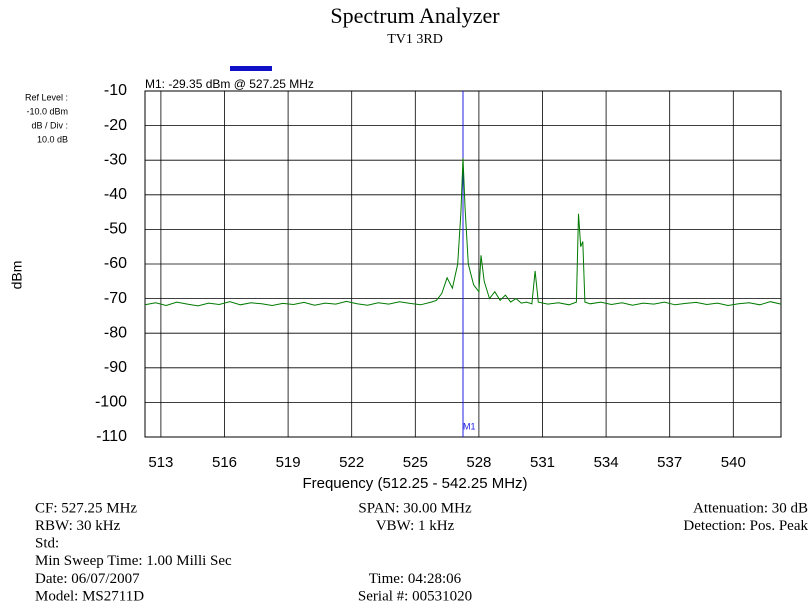 The image size is (810, 616). What do you see at coordinates (17, 275) in the screenshot?
I see `y-axis-label: dBm` at bounding box center [17, 275].